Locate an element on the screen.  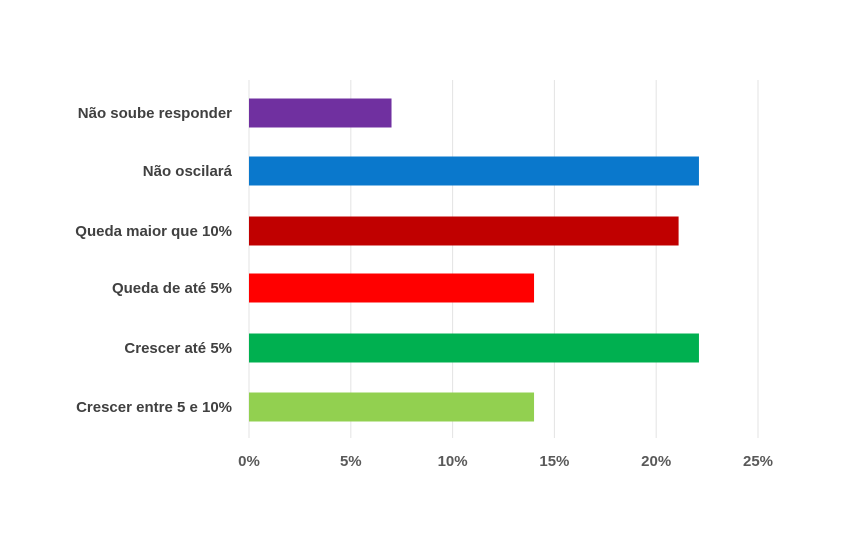
x-tick-labels: 0% 5% 10% 15% 20% 25% is located at coordinates (505, 461).